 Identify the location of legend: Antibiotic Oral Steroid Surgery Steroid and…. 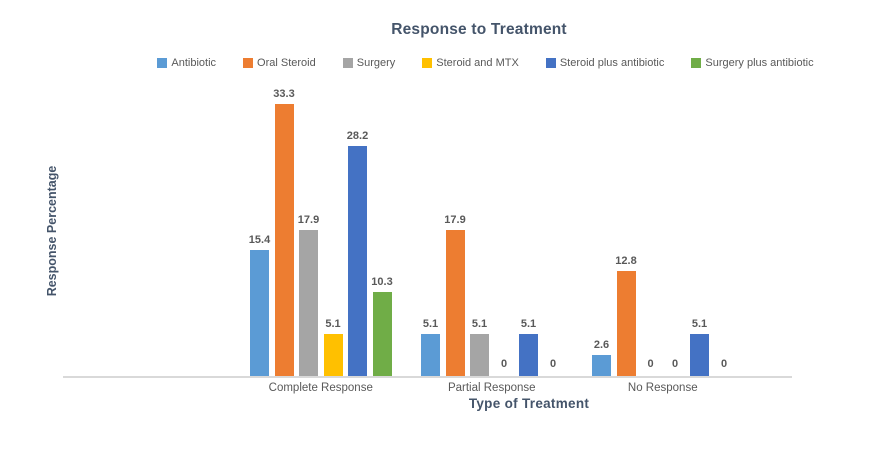
(485, 63).